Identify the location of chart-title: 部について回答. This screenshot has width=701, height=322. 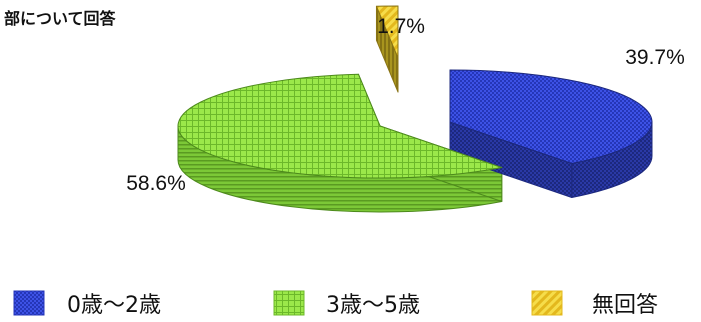
(60, 18).